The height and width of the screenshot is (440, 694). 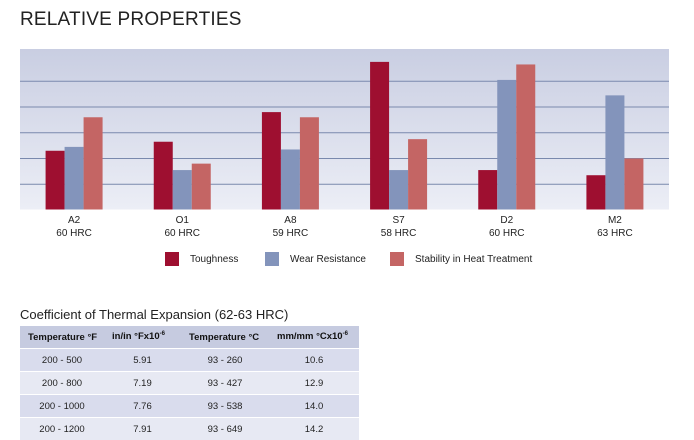 I want to click on bar-stability-in-heat-treatment-a2, so click(x=93, y=163).